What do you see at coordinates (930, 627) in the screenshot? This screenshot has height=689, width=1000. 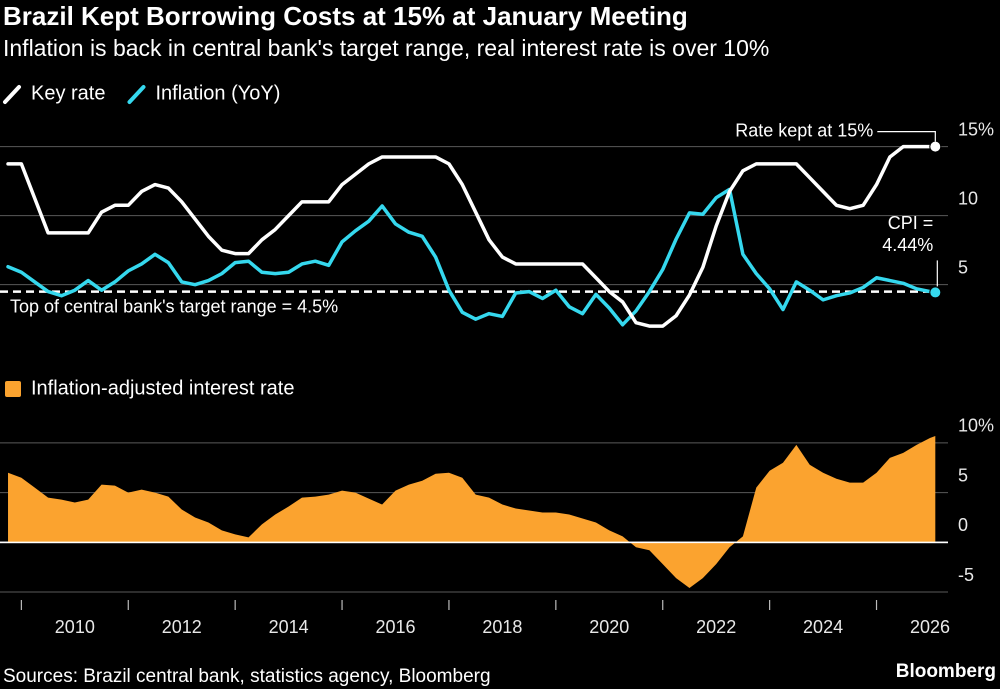 I see `x-tick-label: 2026` at bounding box center [930, 627].